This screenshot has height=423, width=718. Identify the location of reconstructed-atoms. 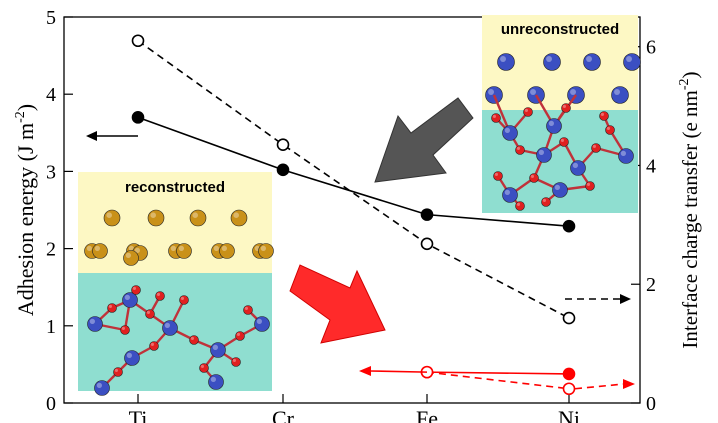
(179, 302).